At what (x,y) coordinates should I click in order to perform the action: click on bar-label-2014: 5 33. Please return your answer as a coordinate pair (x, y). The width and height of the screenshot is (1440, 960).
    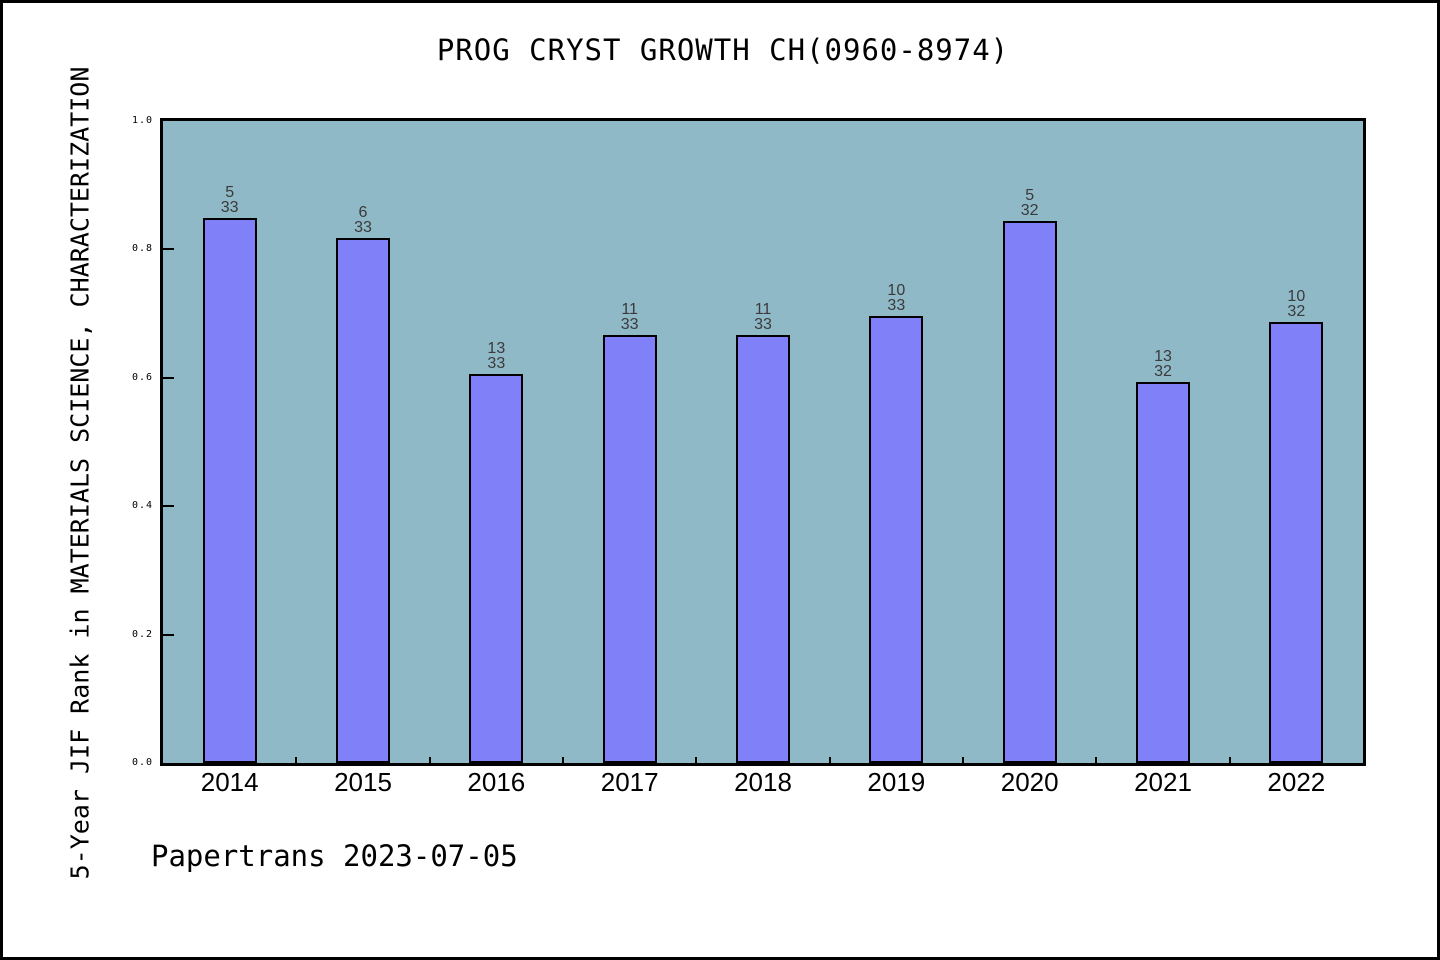
    Looking at the image, I should click on (229, 200).